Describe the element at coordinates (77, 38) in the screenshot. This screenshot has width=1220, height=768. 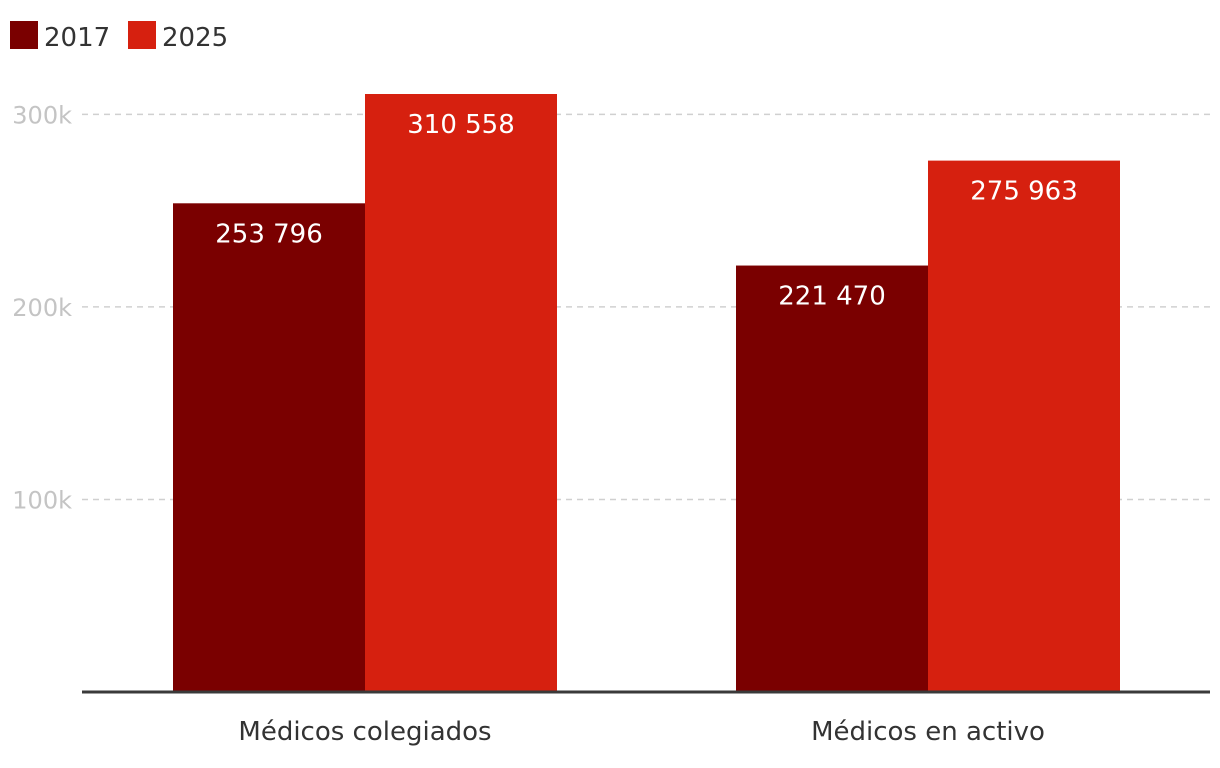
I see `legend-label-2017: 2017` at that location.